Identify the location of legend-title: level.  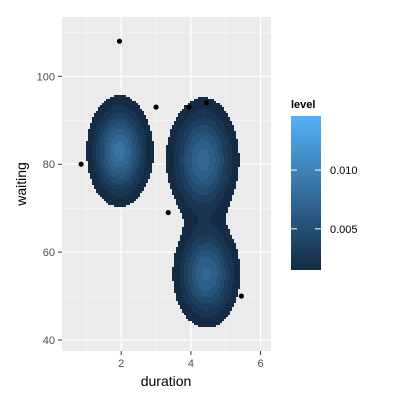
(303, 105).